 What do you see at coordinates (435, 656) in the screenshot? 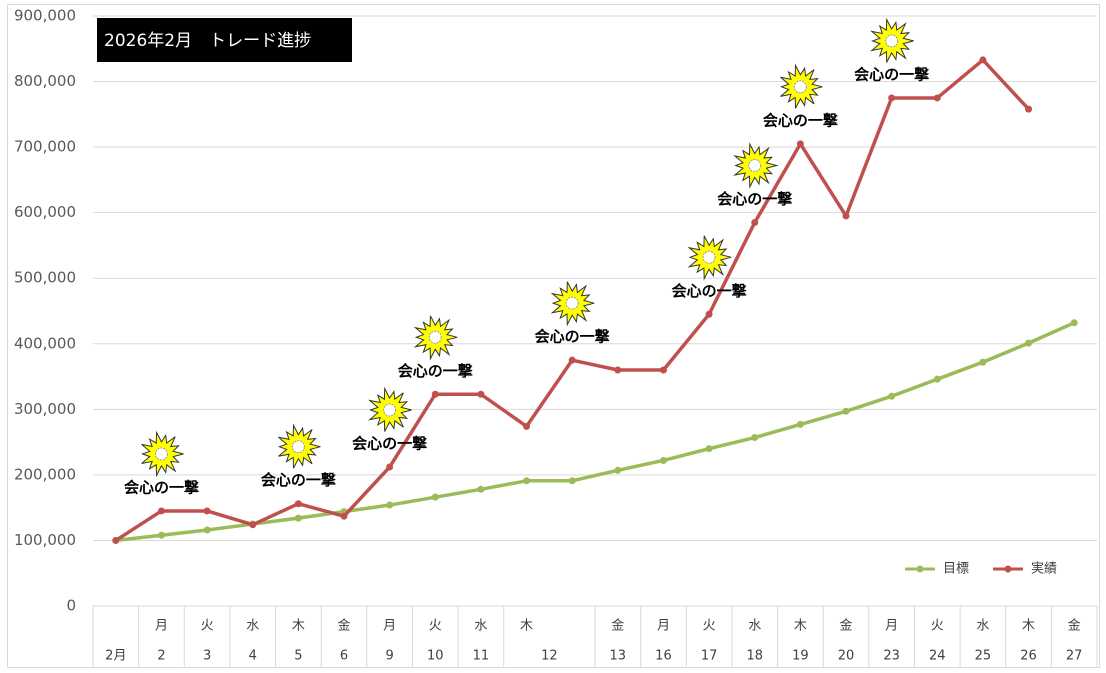
I see `x-tick-label: 10` at bounding box center [435, 656].